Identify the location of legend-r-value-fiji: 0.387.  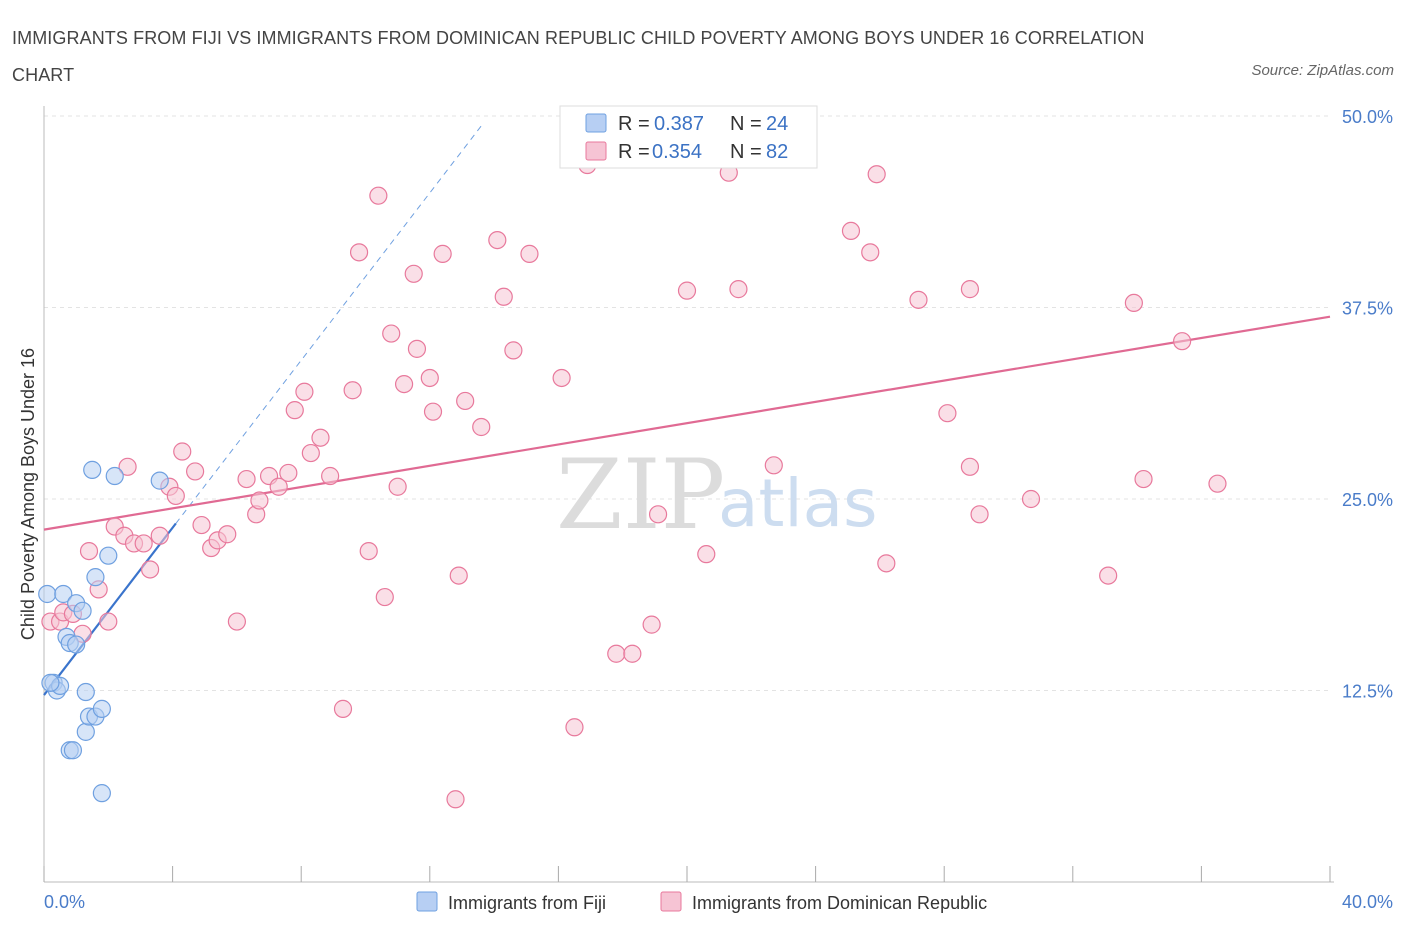
(679, 124).